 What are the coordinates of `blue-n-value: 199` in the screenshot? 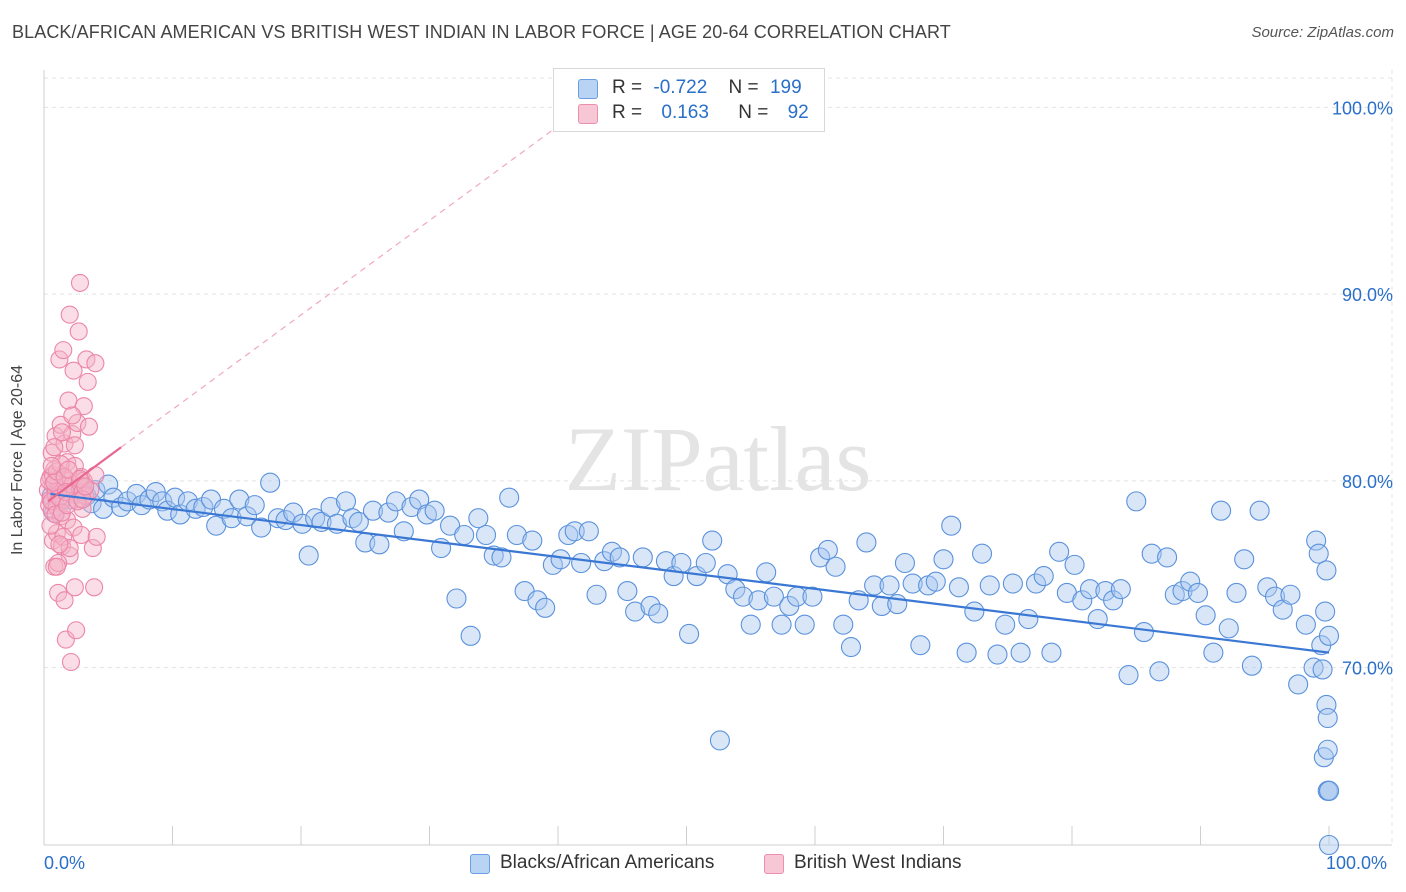 It's located at (785, 87).